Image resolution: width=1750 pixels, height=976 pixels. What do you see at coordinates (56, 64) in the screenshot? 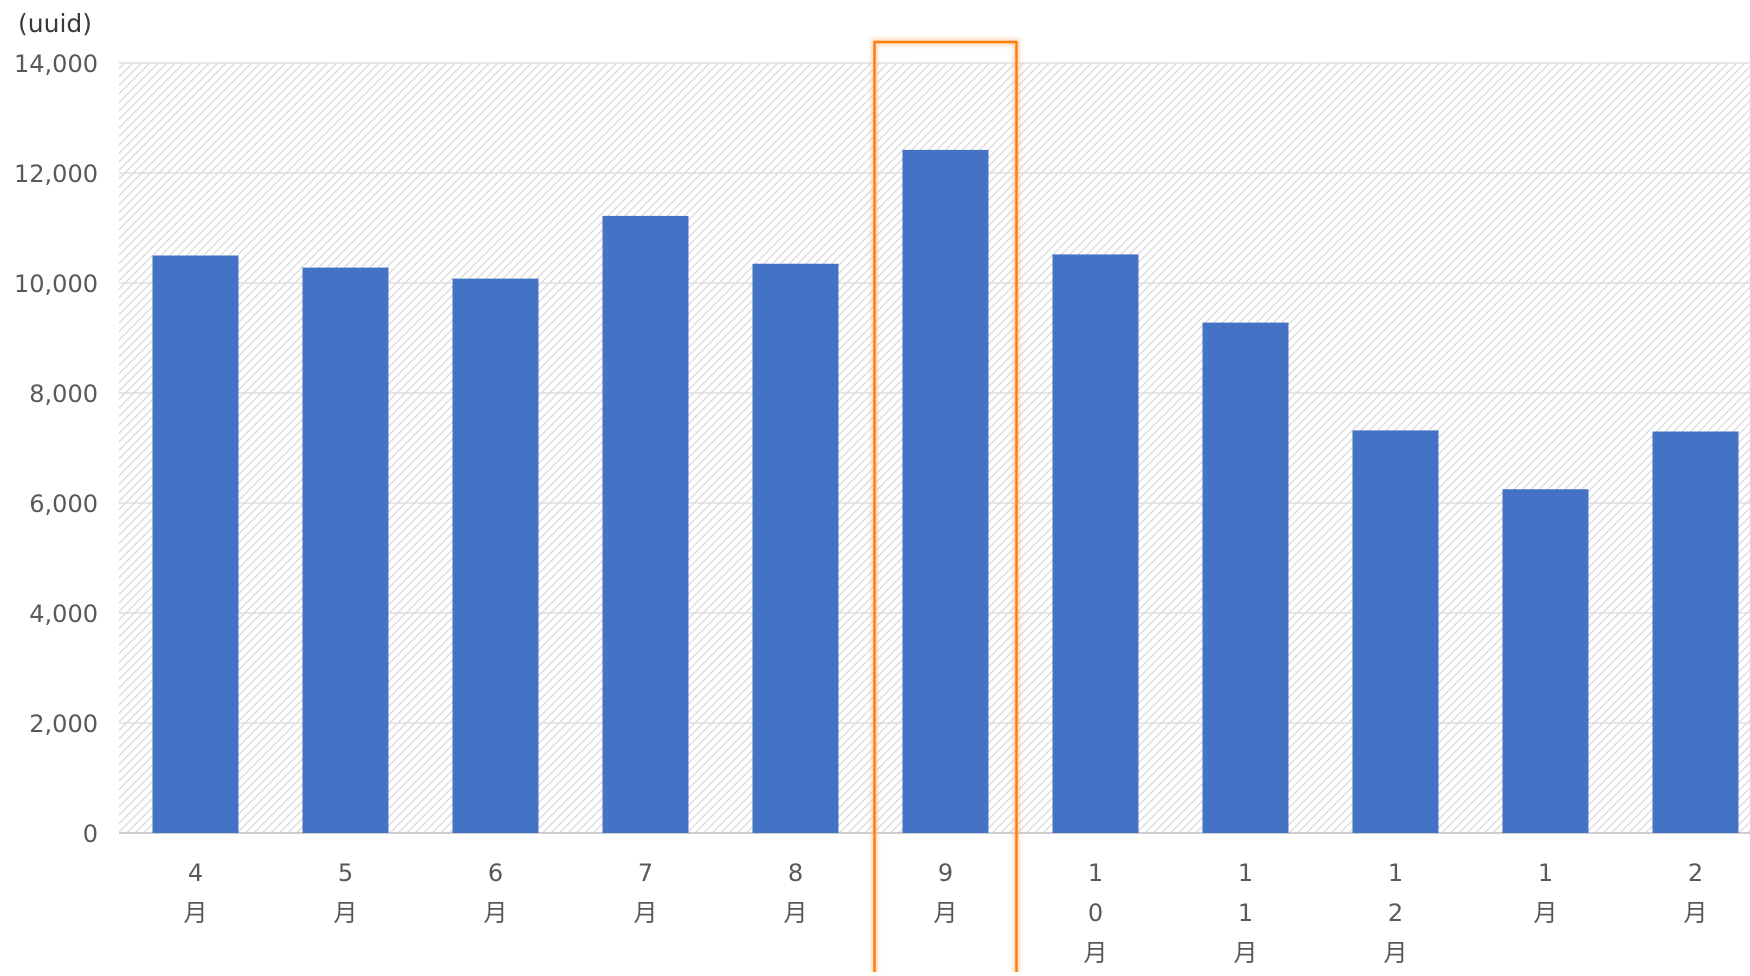
I see `y-tick-label: 14,000` at bounding box center [56, 64].